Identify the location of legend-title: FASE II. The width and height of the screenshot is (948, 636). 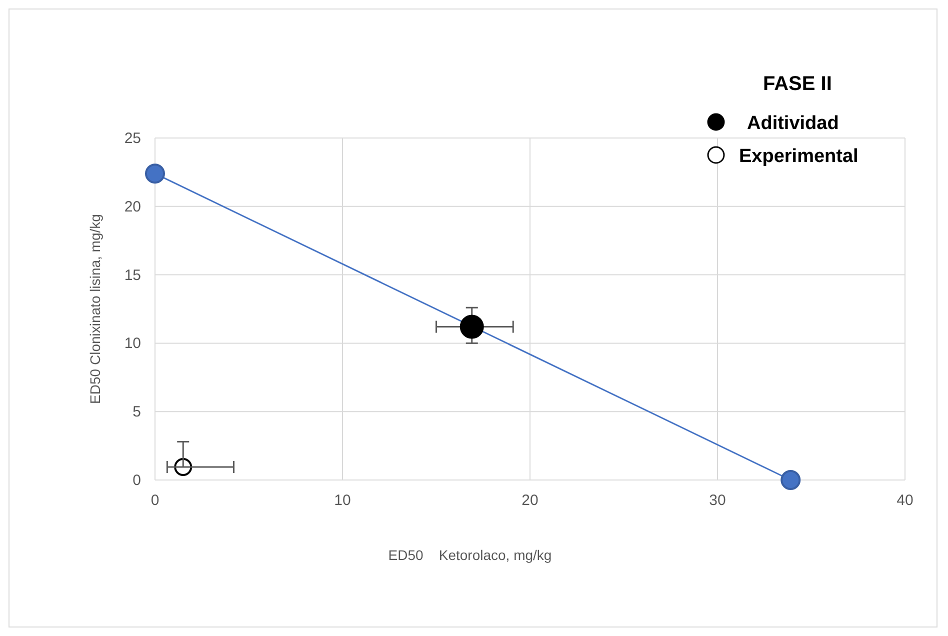
(797, 84).